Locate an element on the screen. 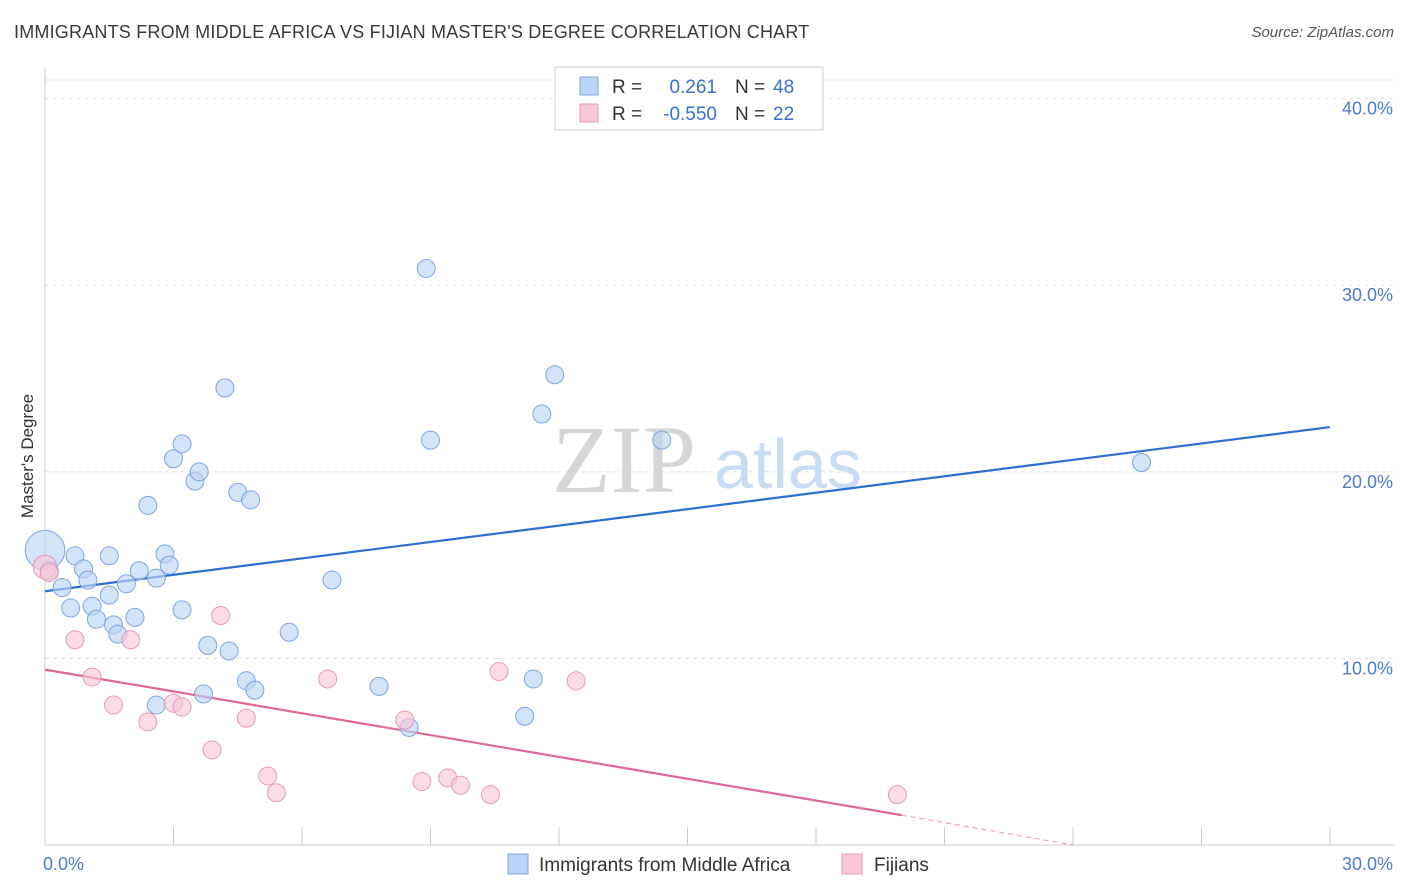 The image size is (1406, 892). legend-n-label-pink: N = is located at coordinates (750, 114).